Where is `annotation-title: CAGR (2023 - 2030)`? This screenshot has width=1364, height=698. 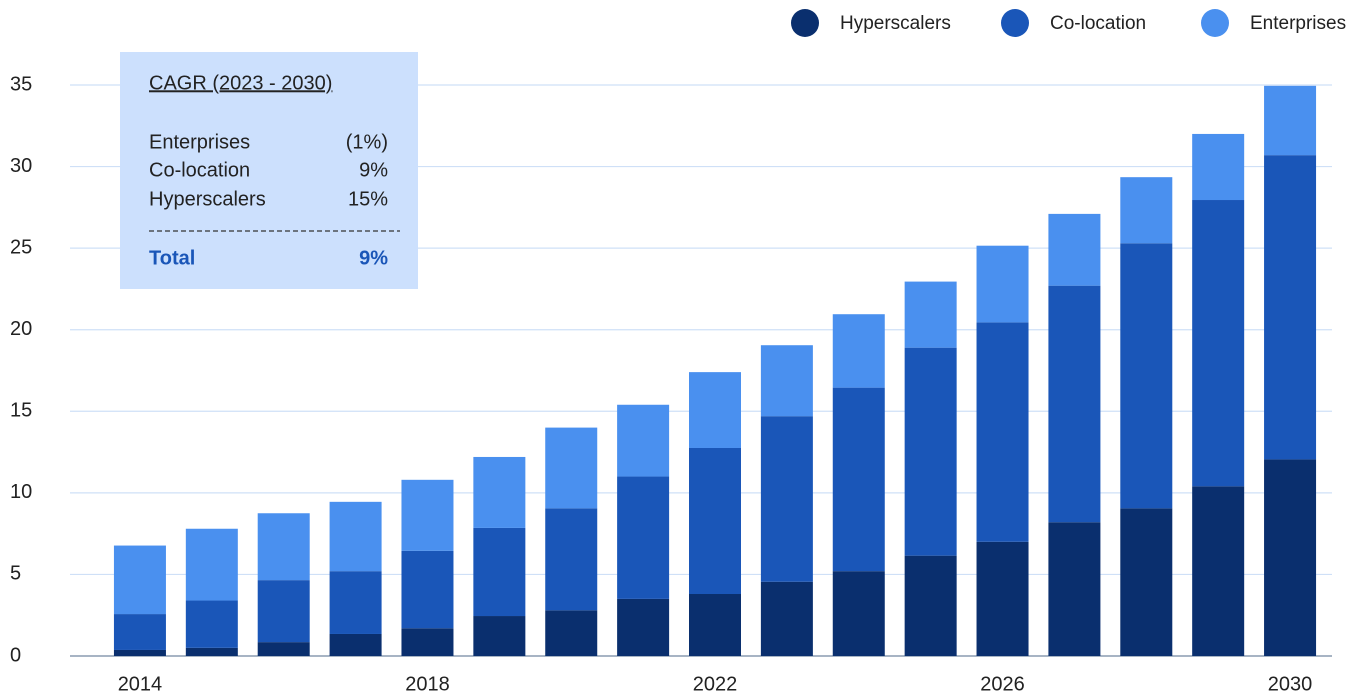 annotation-title: CAGR (2023 - 2030) is located at coordinates (240, 83).